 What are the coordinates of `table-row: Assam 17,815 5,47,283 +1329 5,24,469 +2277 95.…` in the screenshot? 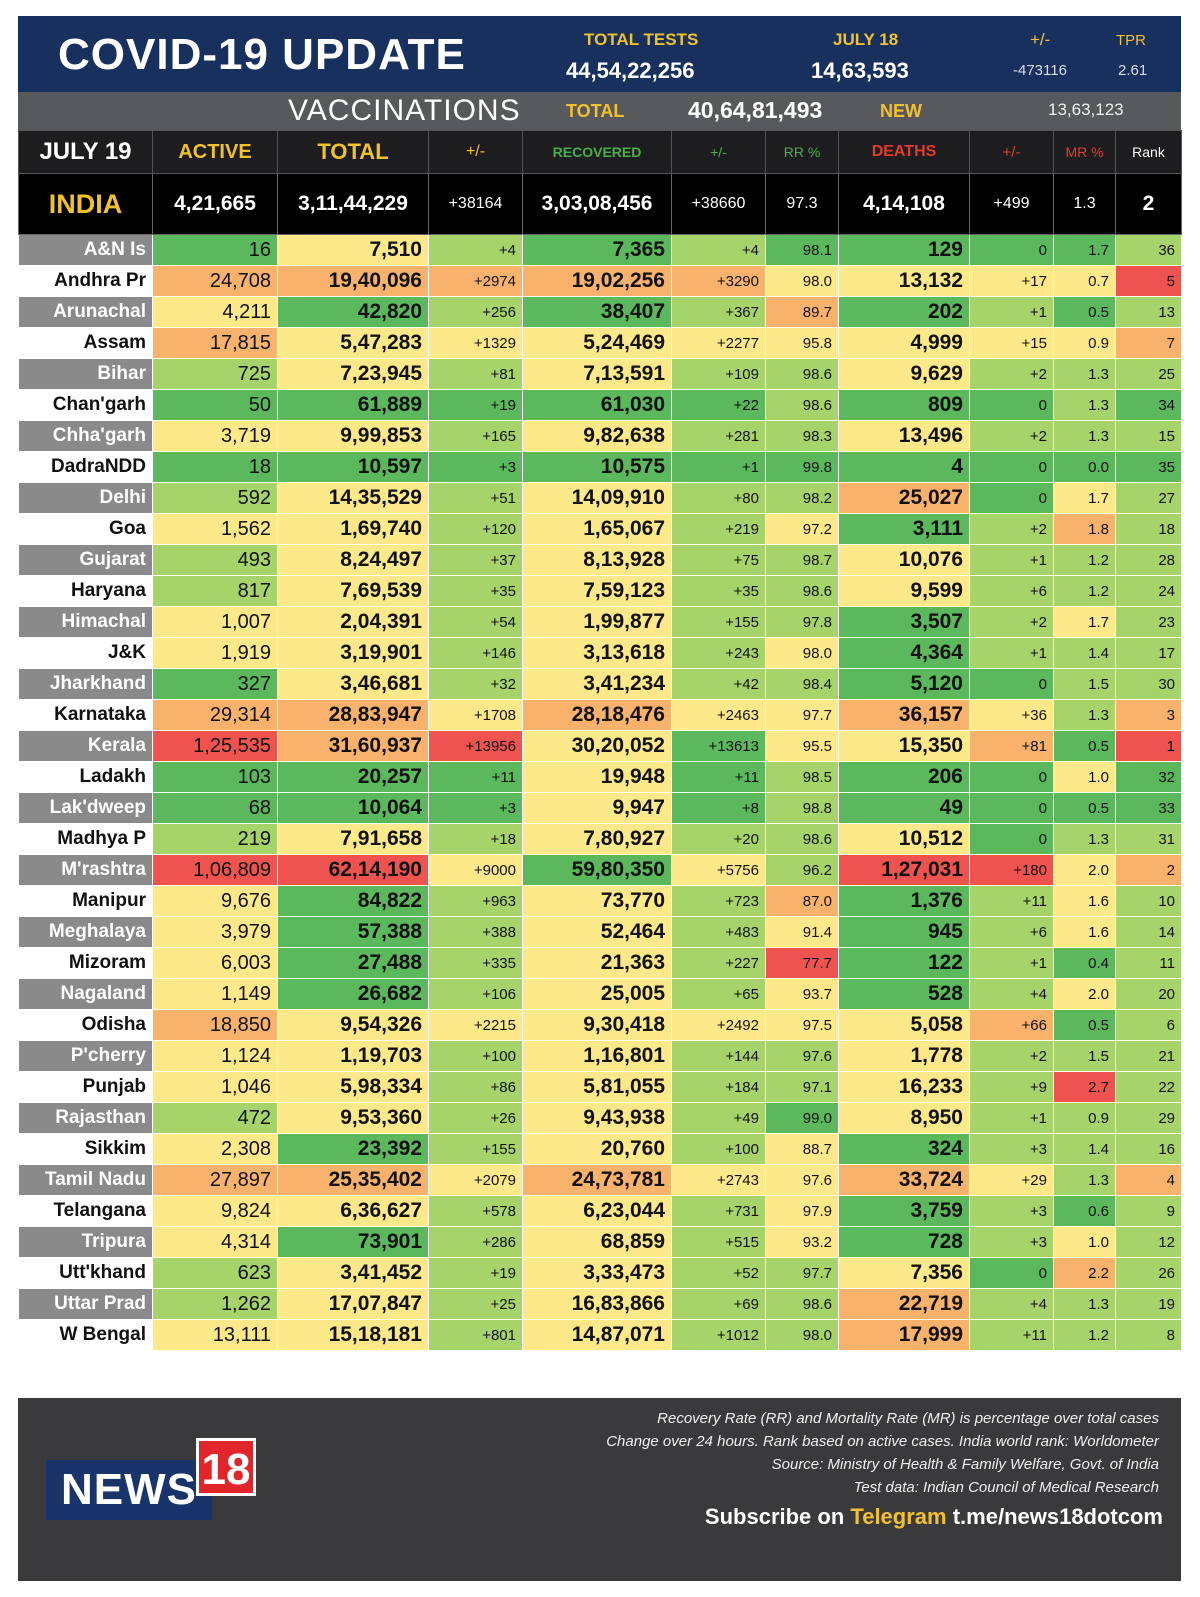 It's located at (600, 343).